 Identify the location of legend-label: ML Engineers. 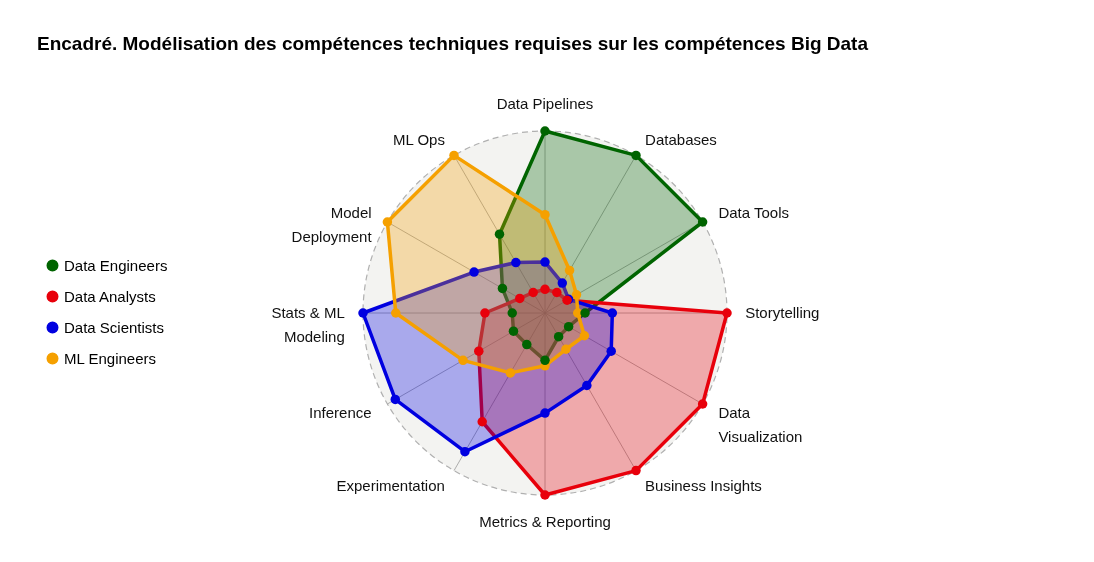
(110, 358).